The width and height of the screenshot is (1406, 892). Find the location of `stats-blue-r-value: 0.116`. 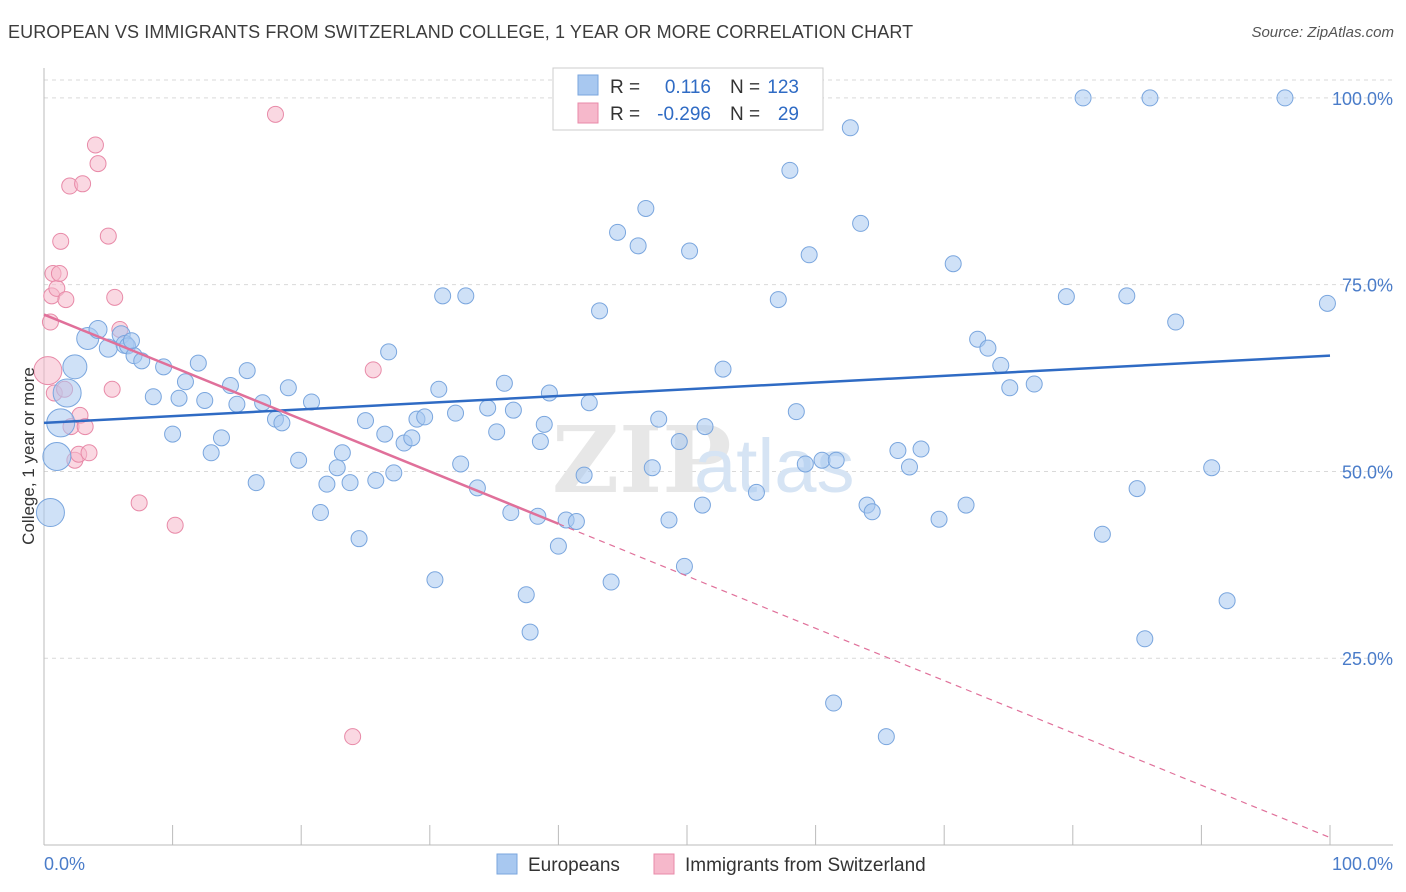

stats-blue-r-value: 0.116 is located at coordinates (688, 87).